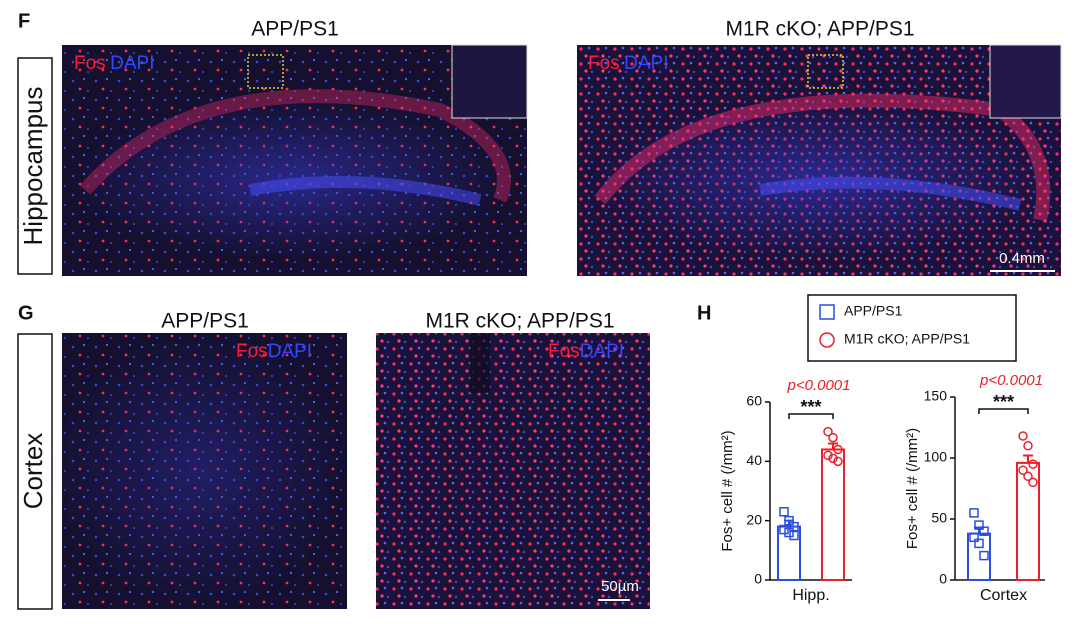 This screenshot has width=1080, height=624. Describe the element at coordinates (936, 457) in the screenshot. I see `y-tick-label: 100` at that location.